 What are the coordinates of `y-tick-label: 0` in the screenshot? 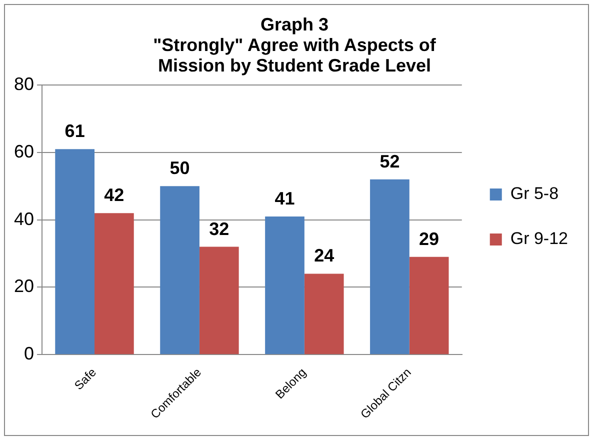 It's located at (29, 354).